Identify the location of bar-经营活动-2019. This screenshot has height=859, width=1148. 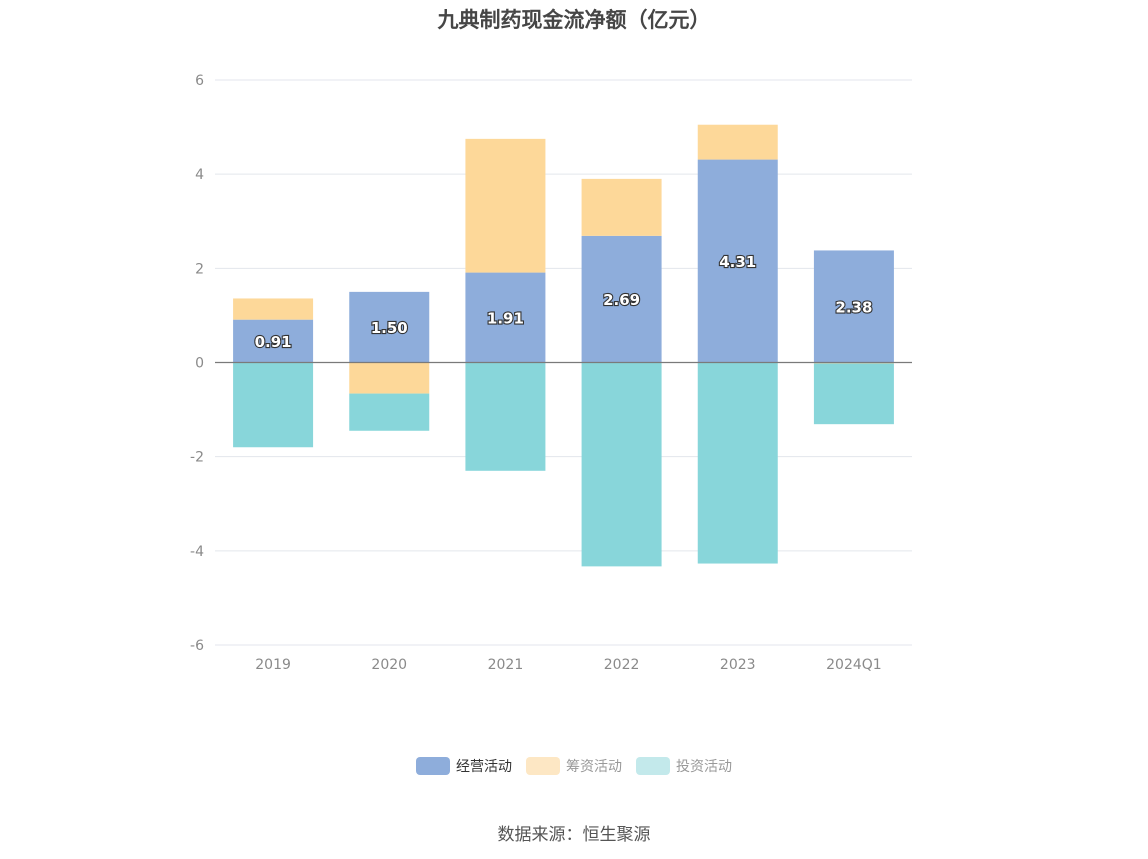
(273, 341).